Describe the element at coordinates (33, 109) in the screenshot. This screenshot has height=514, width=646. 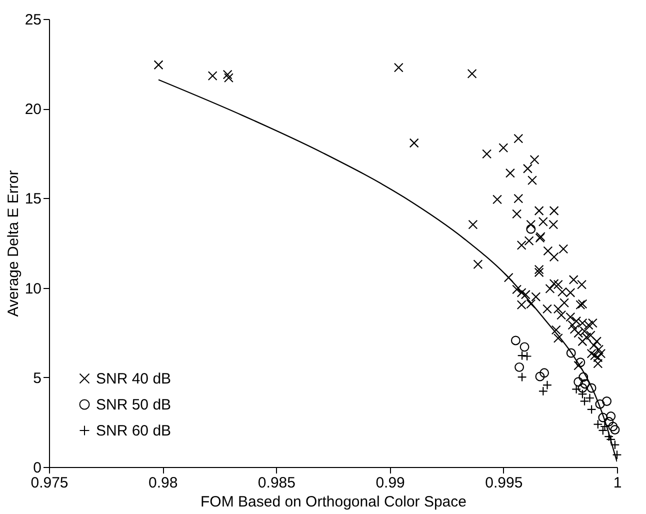
I see `y-tick-label: 20` at that location.